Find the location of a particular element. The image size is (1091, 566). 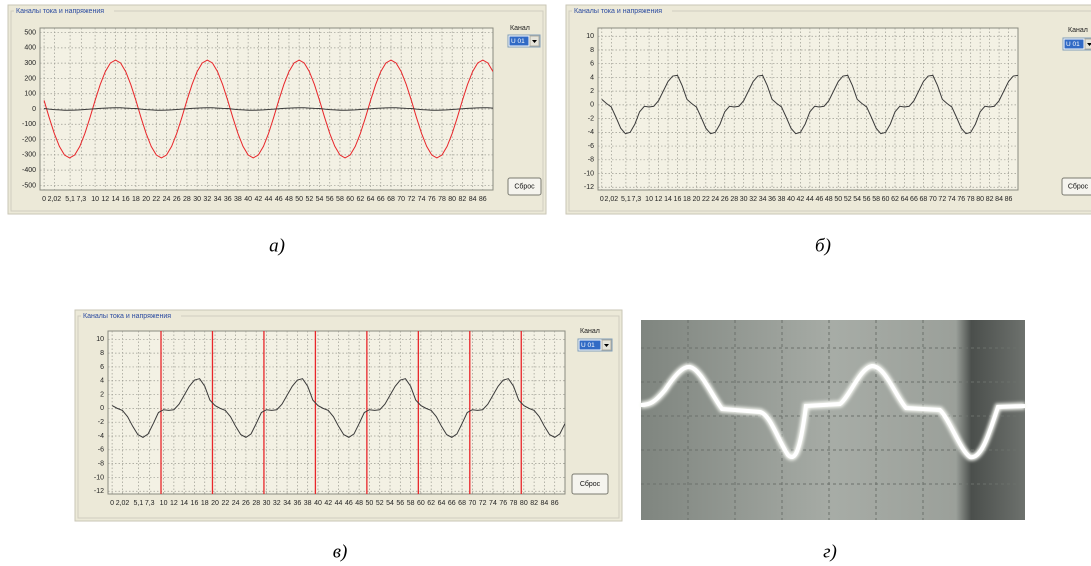

dropdown-arrow is located at coordinates (606, 345).